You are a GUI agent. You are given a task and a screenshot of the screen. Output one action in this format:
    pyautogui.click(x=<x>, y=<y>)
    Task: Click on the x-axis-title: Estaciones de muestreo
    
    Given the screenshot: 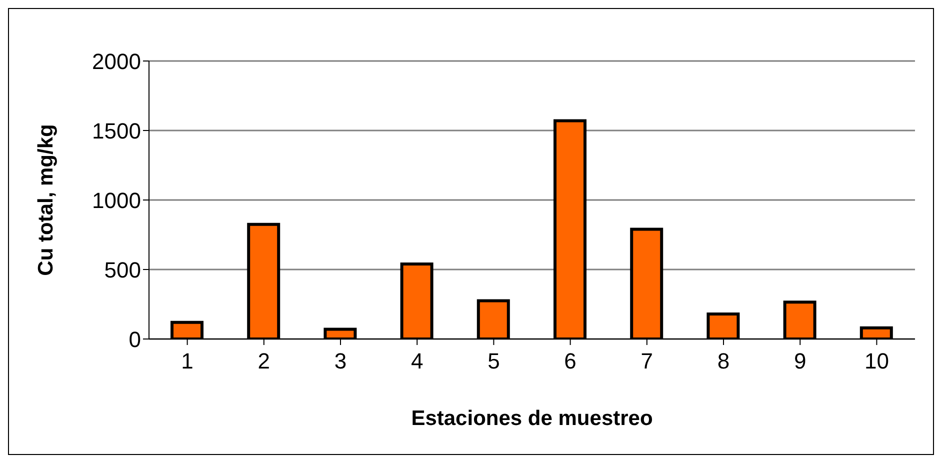 What is the action you would take?
    pyautogui.click(x=532, y=418)
    